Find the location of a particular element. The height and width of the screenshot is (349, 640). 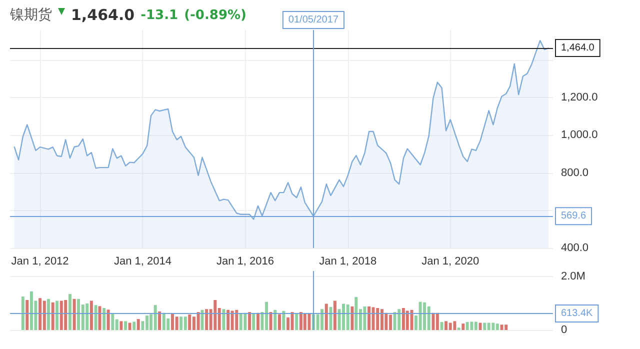

x-tick-label: Jan 1, 2014 is located at coordinates (143, 262).